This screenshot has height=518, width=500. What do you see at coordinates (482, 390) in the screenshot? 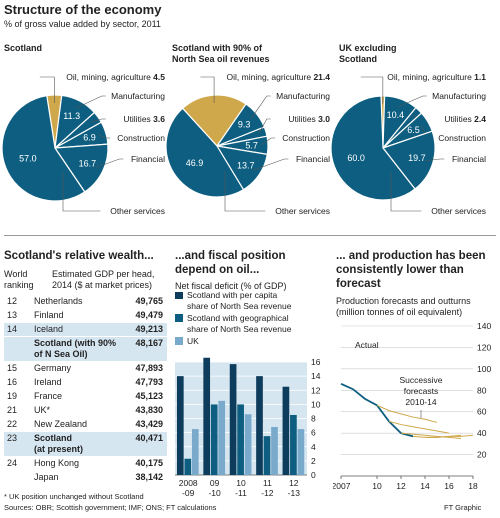
I see `y-tick-label: 80` at bounding box center [482, 390].